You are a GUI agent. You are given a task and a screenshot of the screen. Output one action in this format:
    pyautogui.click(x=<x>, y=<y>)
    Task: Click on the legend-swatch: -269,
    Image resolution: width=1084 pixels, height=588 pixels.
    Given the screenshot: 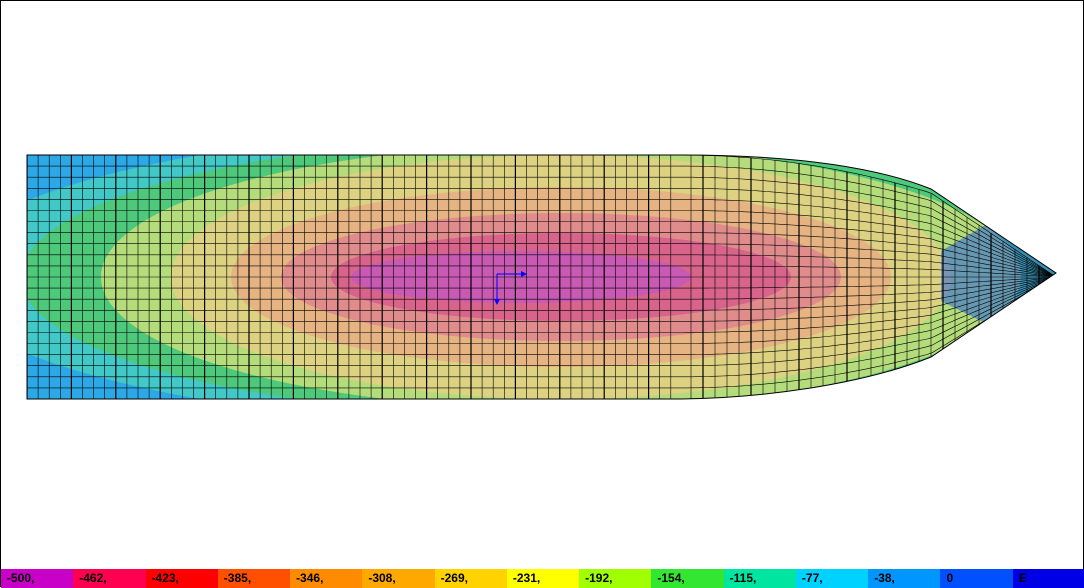 What is the action you would take?
    pyautogui.click(x=470, y=578)
    